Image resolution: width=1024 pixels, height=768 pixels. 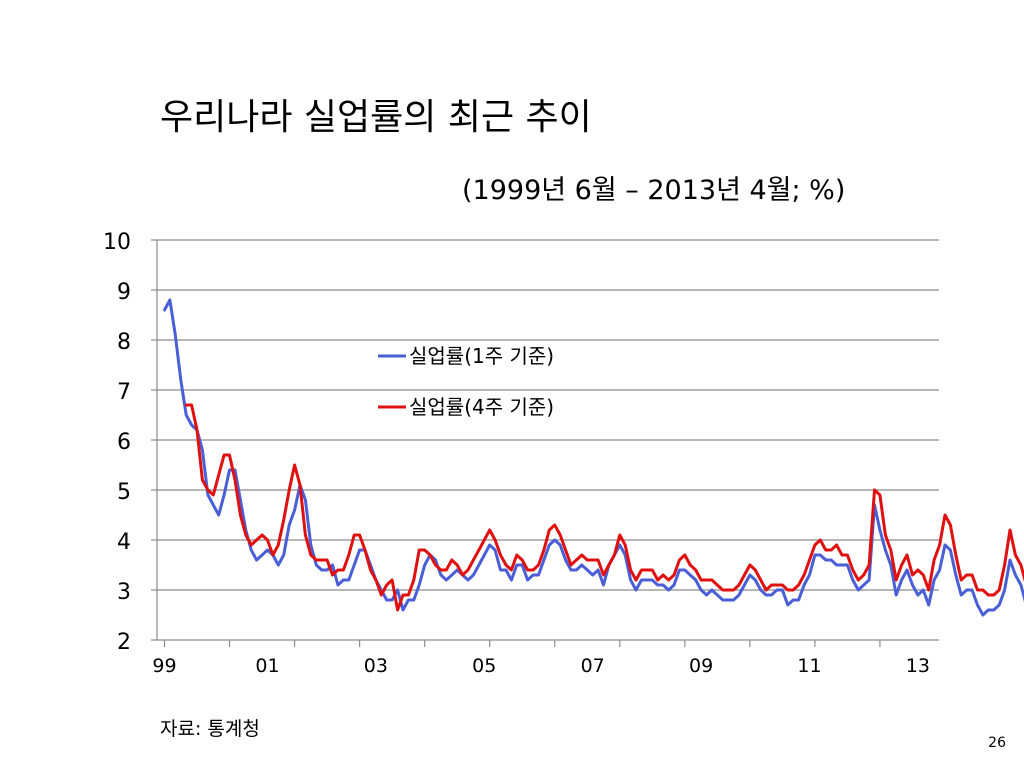 I want to click on y-tick-label: 4, so click(x=124, y=542).